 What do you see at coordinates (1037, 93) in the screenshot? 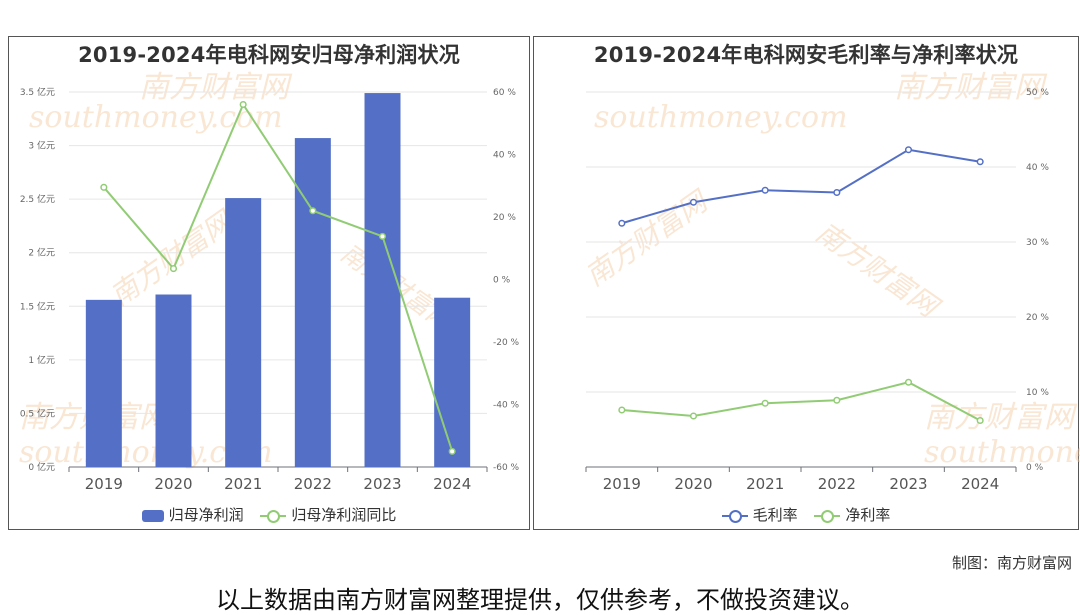
I see `y-tick-label-right: 50 %` at bounding box center [1037, 93].